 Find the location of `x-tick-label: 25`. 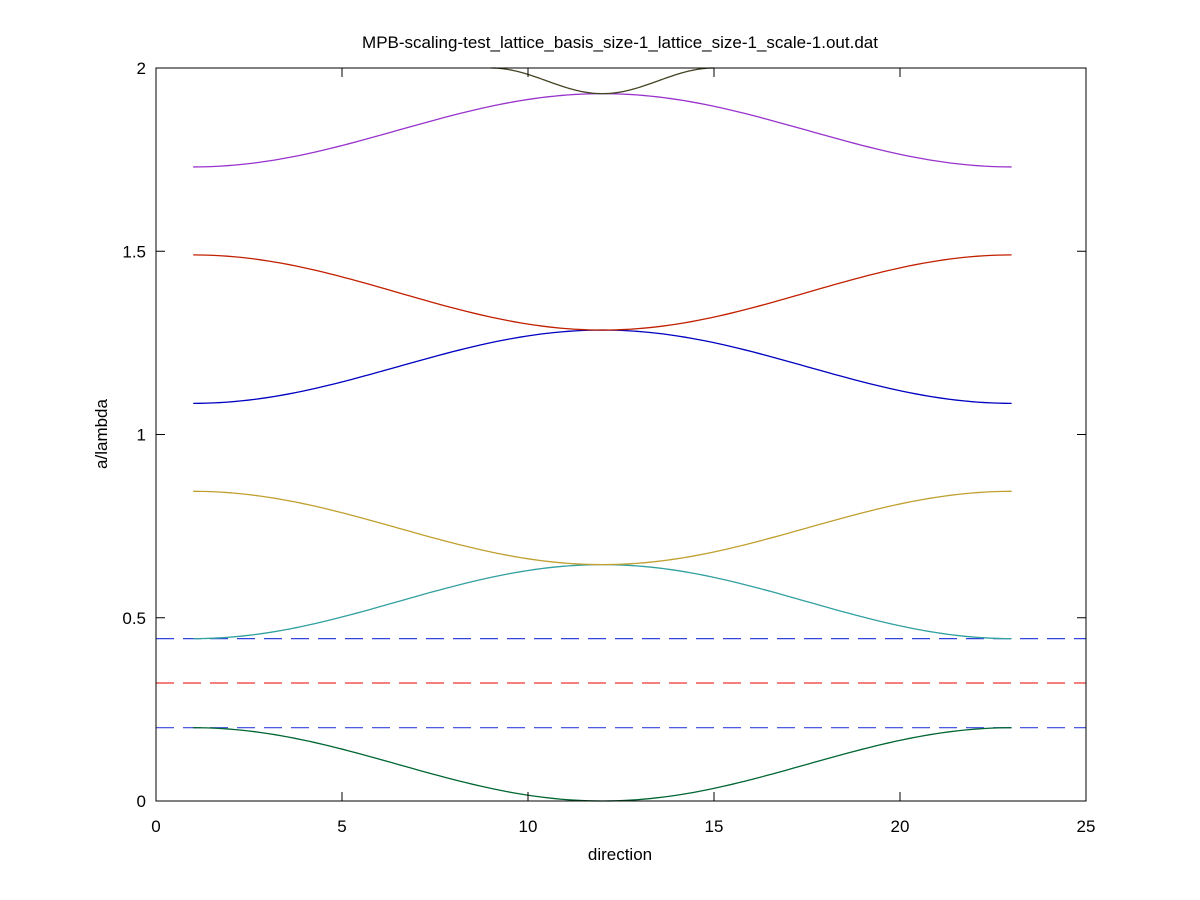

x-tick-label: 25 is located at coordinates (1086, 826).